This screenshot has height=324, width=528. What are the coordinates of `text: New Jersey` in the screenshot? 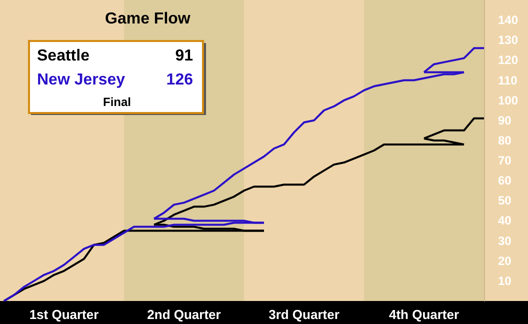 It's located at (81, 80).